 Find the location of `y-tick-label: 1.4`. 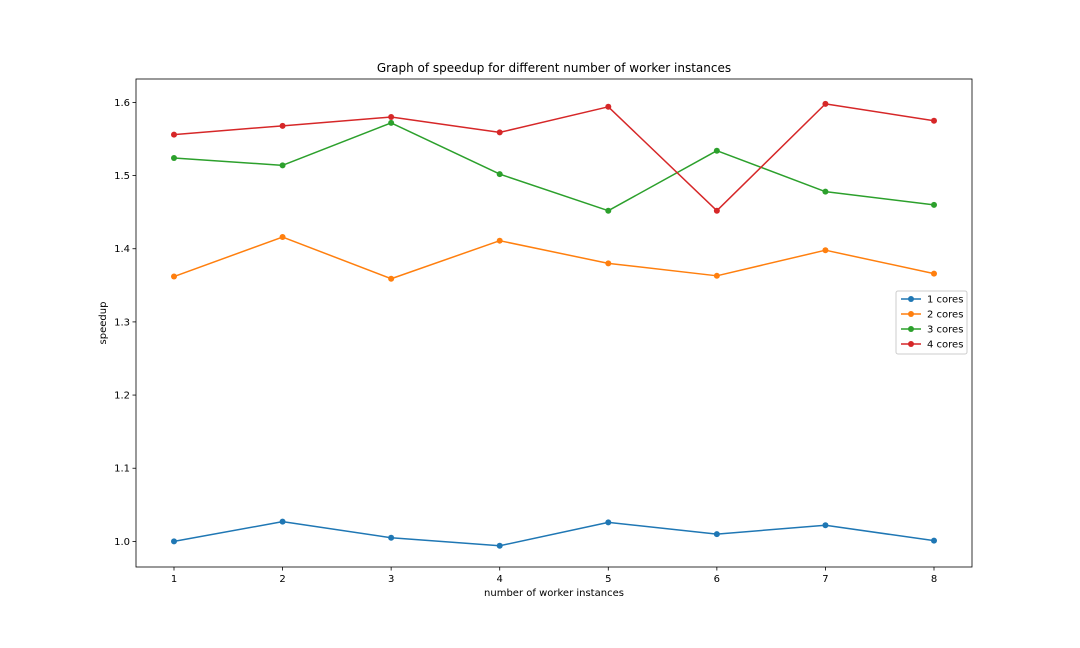

y-tick-label: 1.4 is located at coordinates (122, 249).